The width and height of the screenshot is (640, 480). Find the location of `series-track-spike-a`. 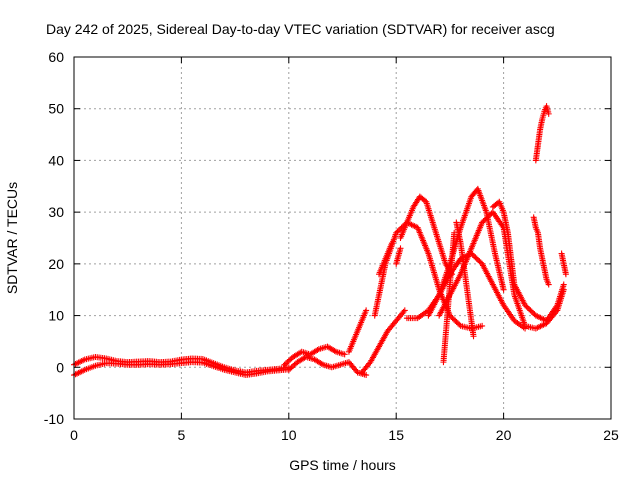

series-track-spike-a is located at coordinates (542, 133).